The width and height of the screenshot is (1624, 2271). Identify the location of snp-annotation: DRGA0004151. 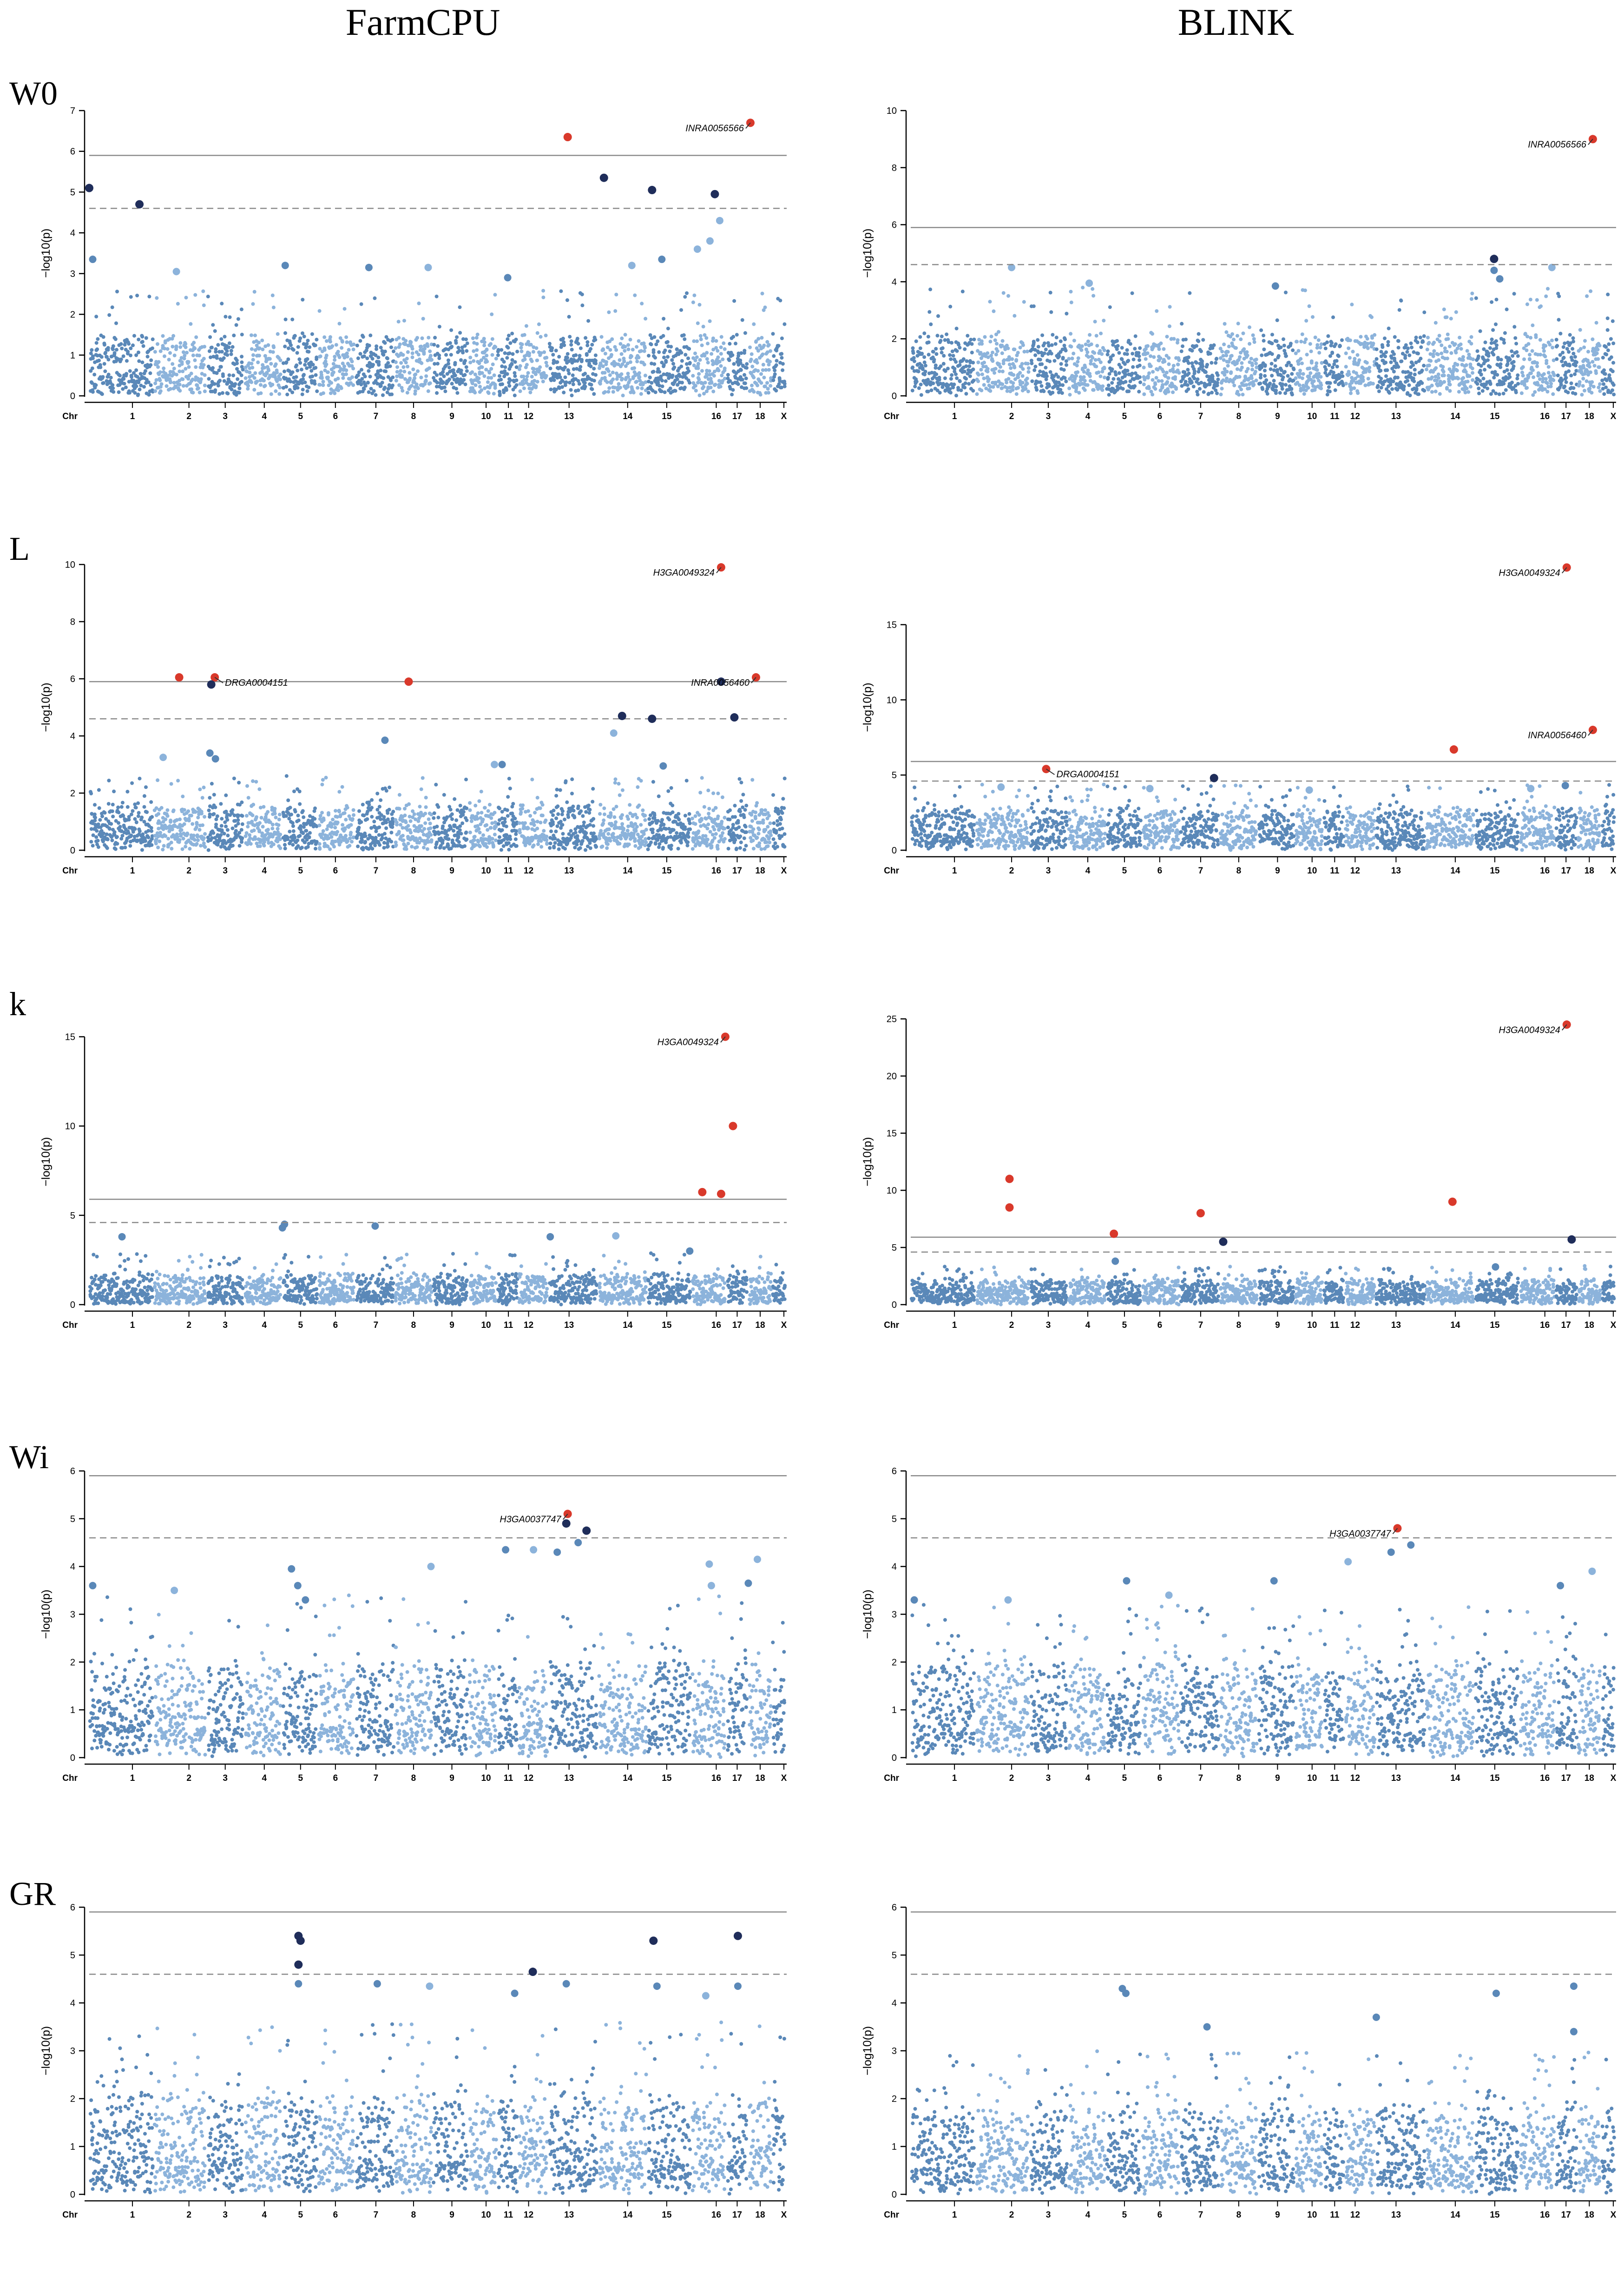
(1082, 774).